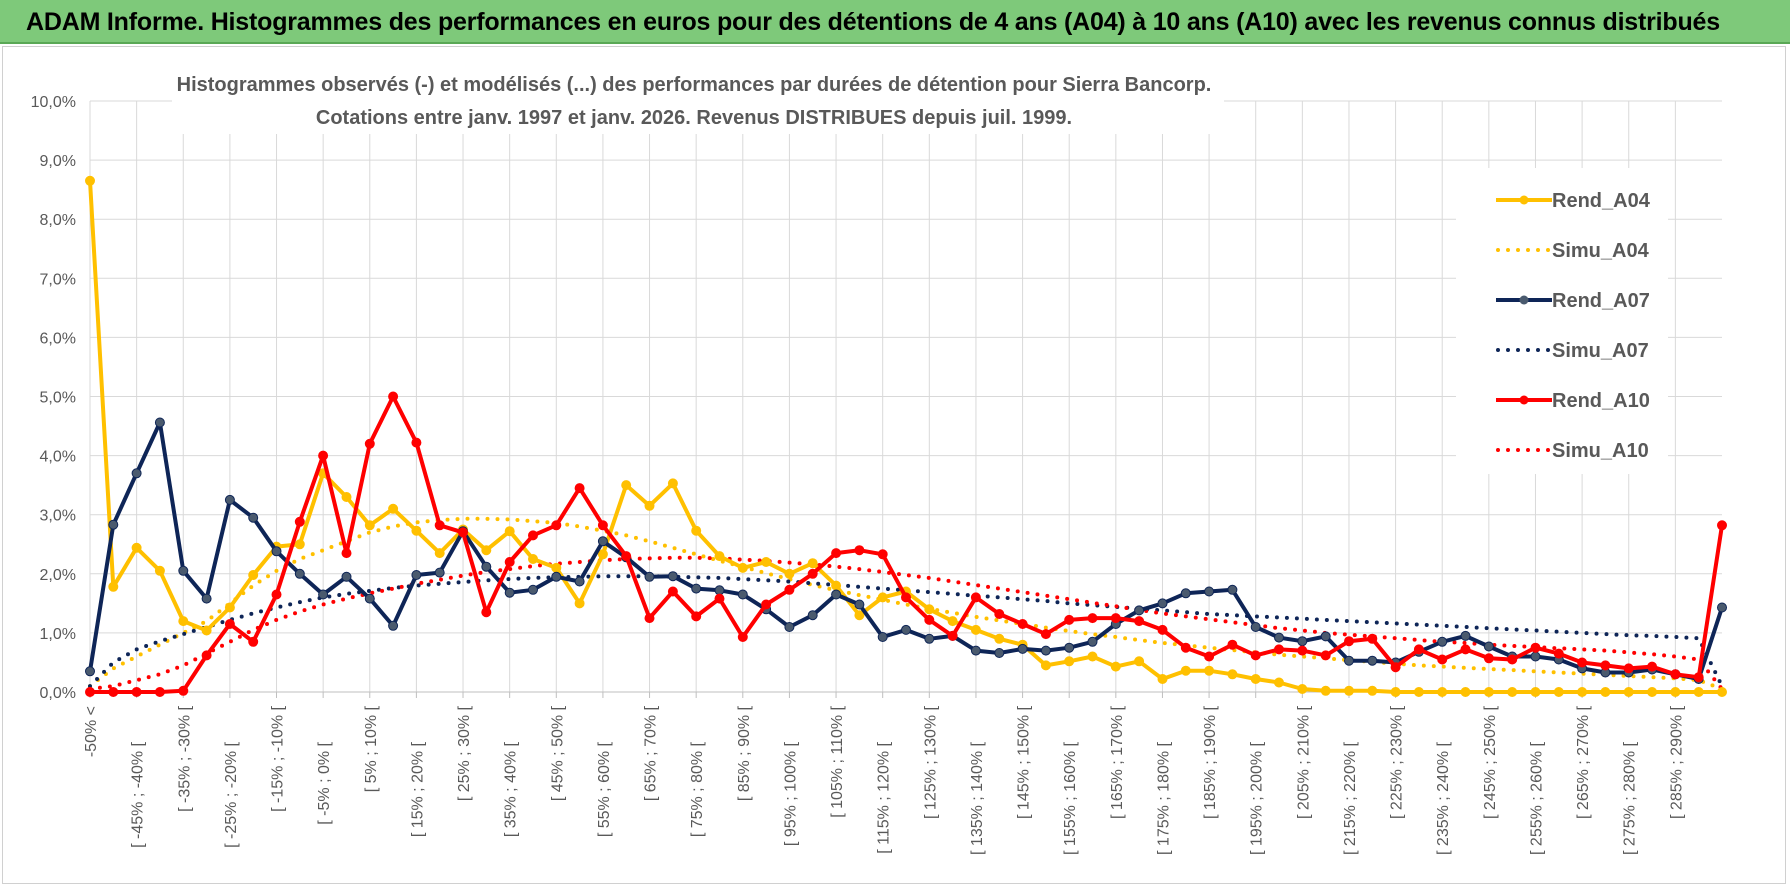 Image resolution: width=1790 pixels, height=888 pixels. What do you see at coordinates (1600, 451) in the screenshot?
I see `legend-label-simu-a10: Simu_A10` at bounding box center [1600, 451].